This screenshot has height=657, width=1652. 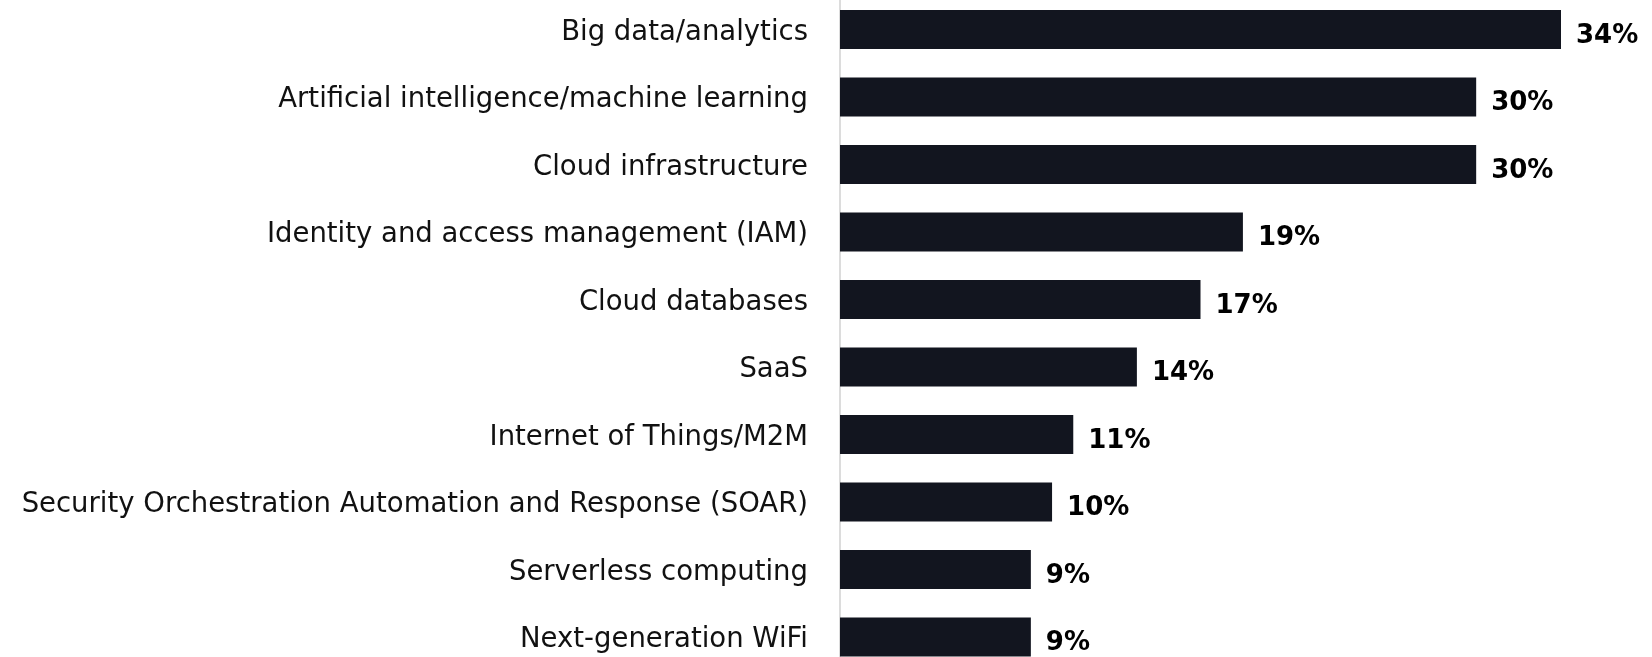 What do you see at coordinates (773, 367) in the screenshot?
I see `y-tick-label: SaaS` at bounding box center [773, 367].